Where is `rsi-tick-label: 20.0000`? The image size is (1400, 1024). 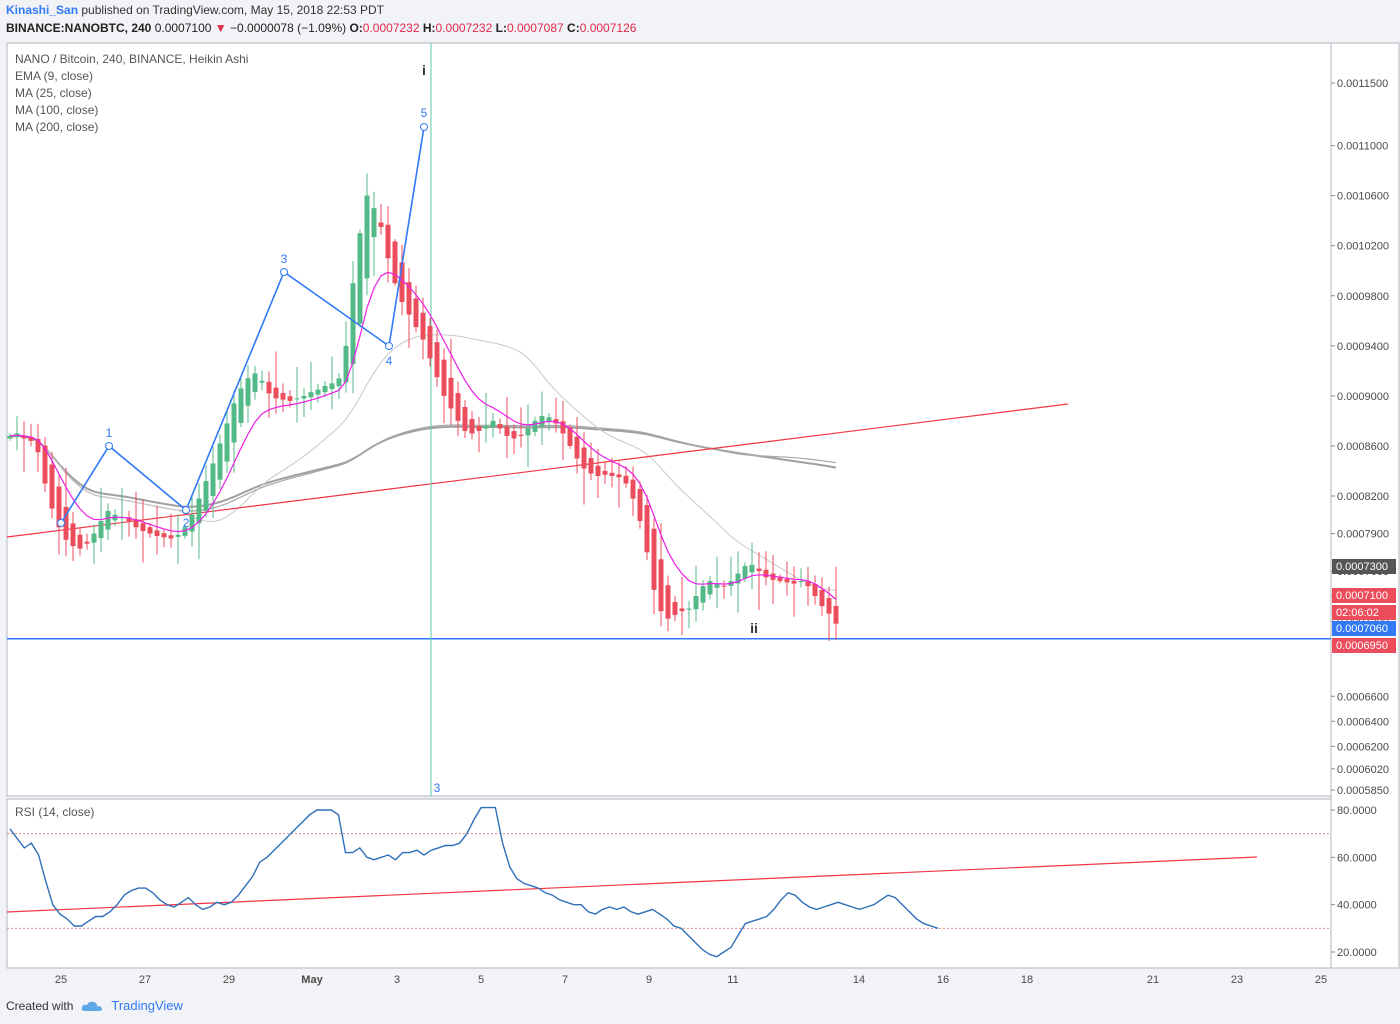 rsi-tick-label: 20.0000 is located at coordinates (1357, 953).